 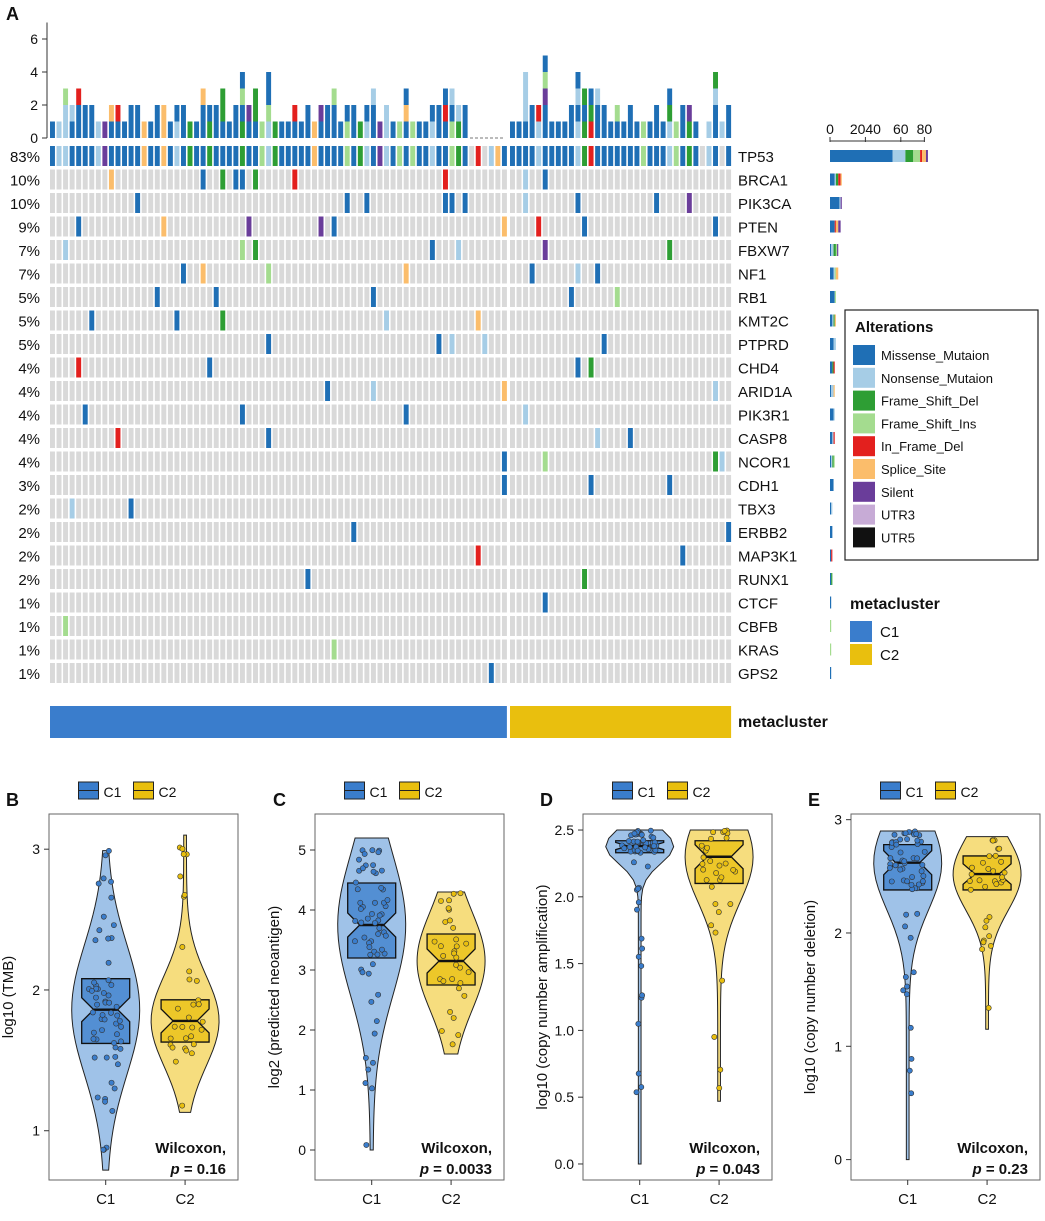 I want to click on gene-label: NF1, so click(x=752, y=275).